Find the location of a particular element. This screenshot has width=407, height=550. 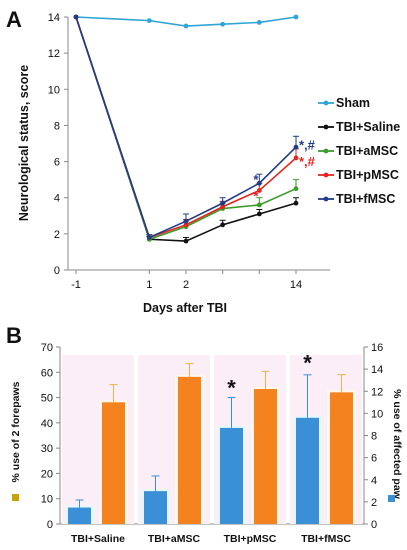

left-axis-color-key is located at coordinates (15, 497).